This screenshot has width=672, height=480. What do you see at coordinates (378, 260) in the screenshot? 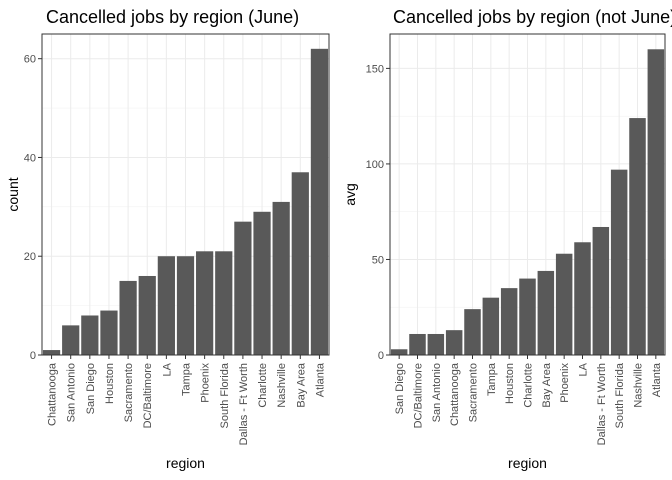
I see `y-tick-label: 50` at bounding box center [378, 260].